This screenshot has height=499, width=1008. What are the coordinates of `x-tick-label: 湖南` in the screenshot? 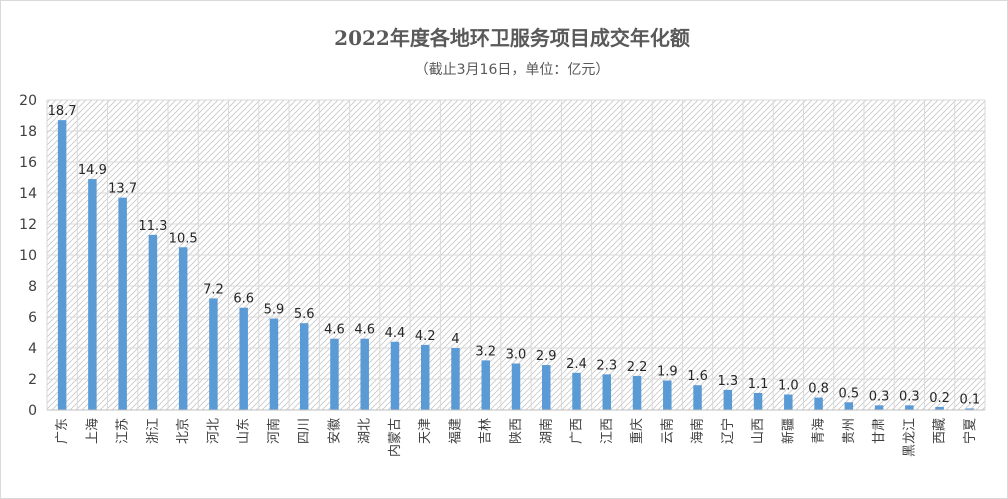 It's located at (546, 431).